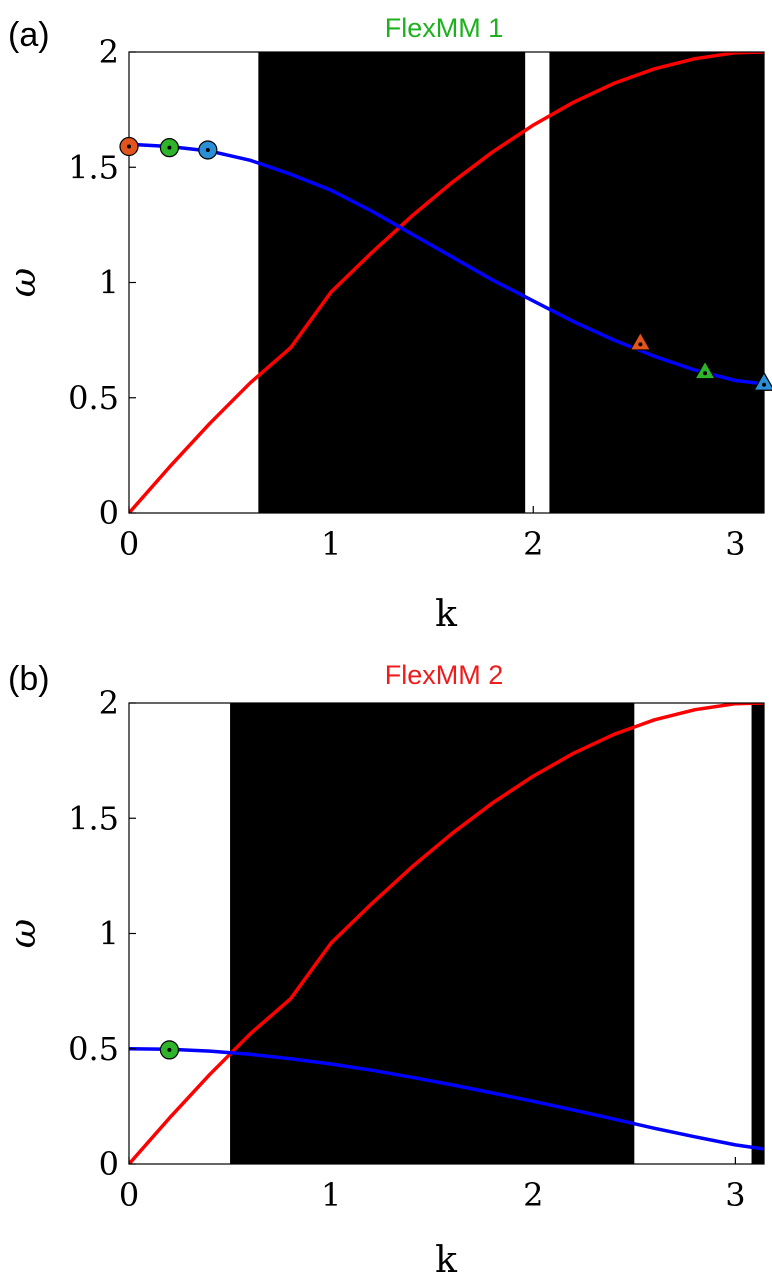  What do you see at coordinates (29, 35) in the screenshot?
I see `panel-label: (a)` at bounding box center [29, 35].